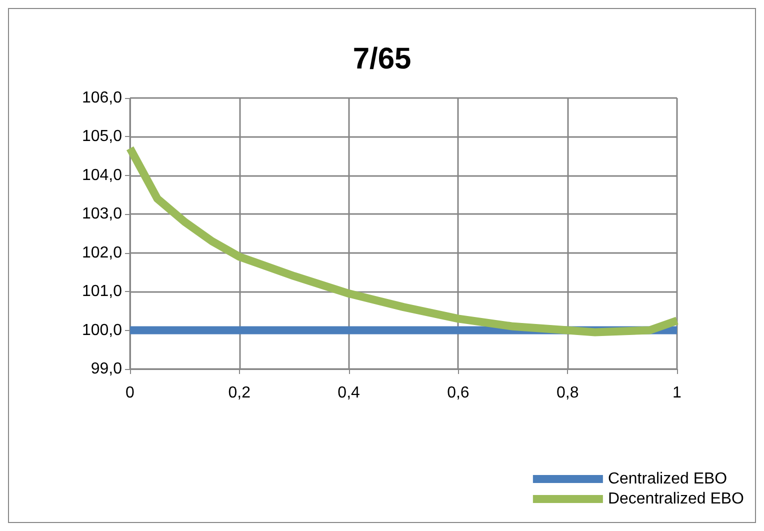 The image size is (764, 531). Describe the element at coordinates (102, 137) in the screenshot. I see `y-tick-label: 105,0` at that location.